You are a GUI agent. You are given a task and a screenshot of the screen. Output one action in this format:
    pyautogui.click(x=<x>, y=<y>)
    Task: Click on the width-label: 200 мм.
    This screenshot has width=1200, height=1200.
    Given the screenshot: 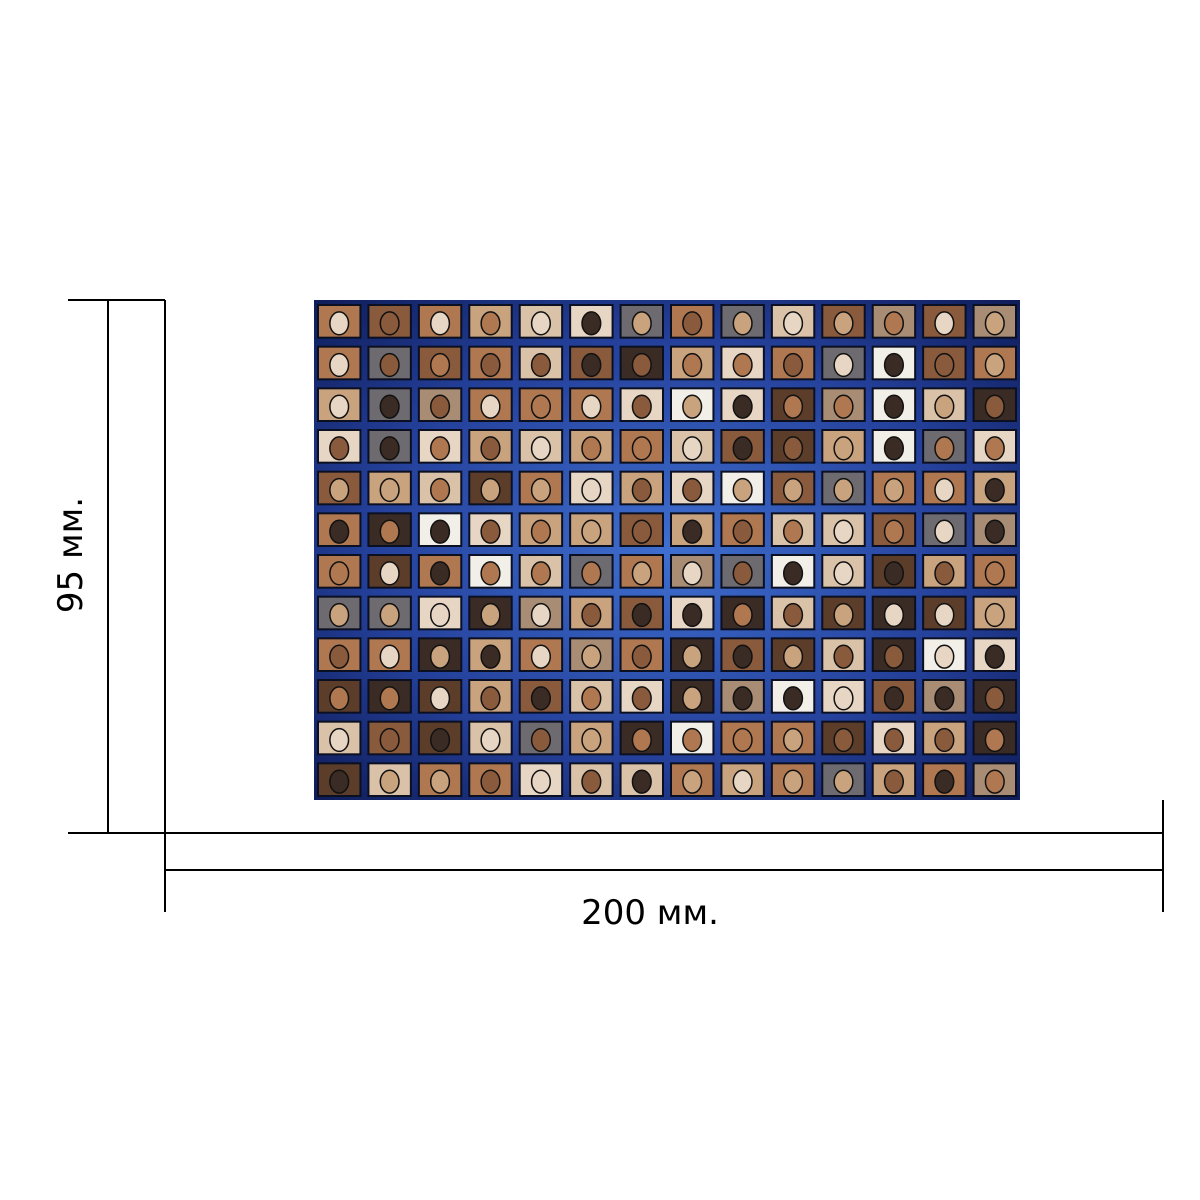 What is the action you would take?
    pyautogui.click(x=650, y=913)
    